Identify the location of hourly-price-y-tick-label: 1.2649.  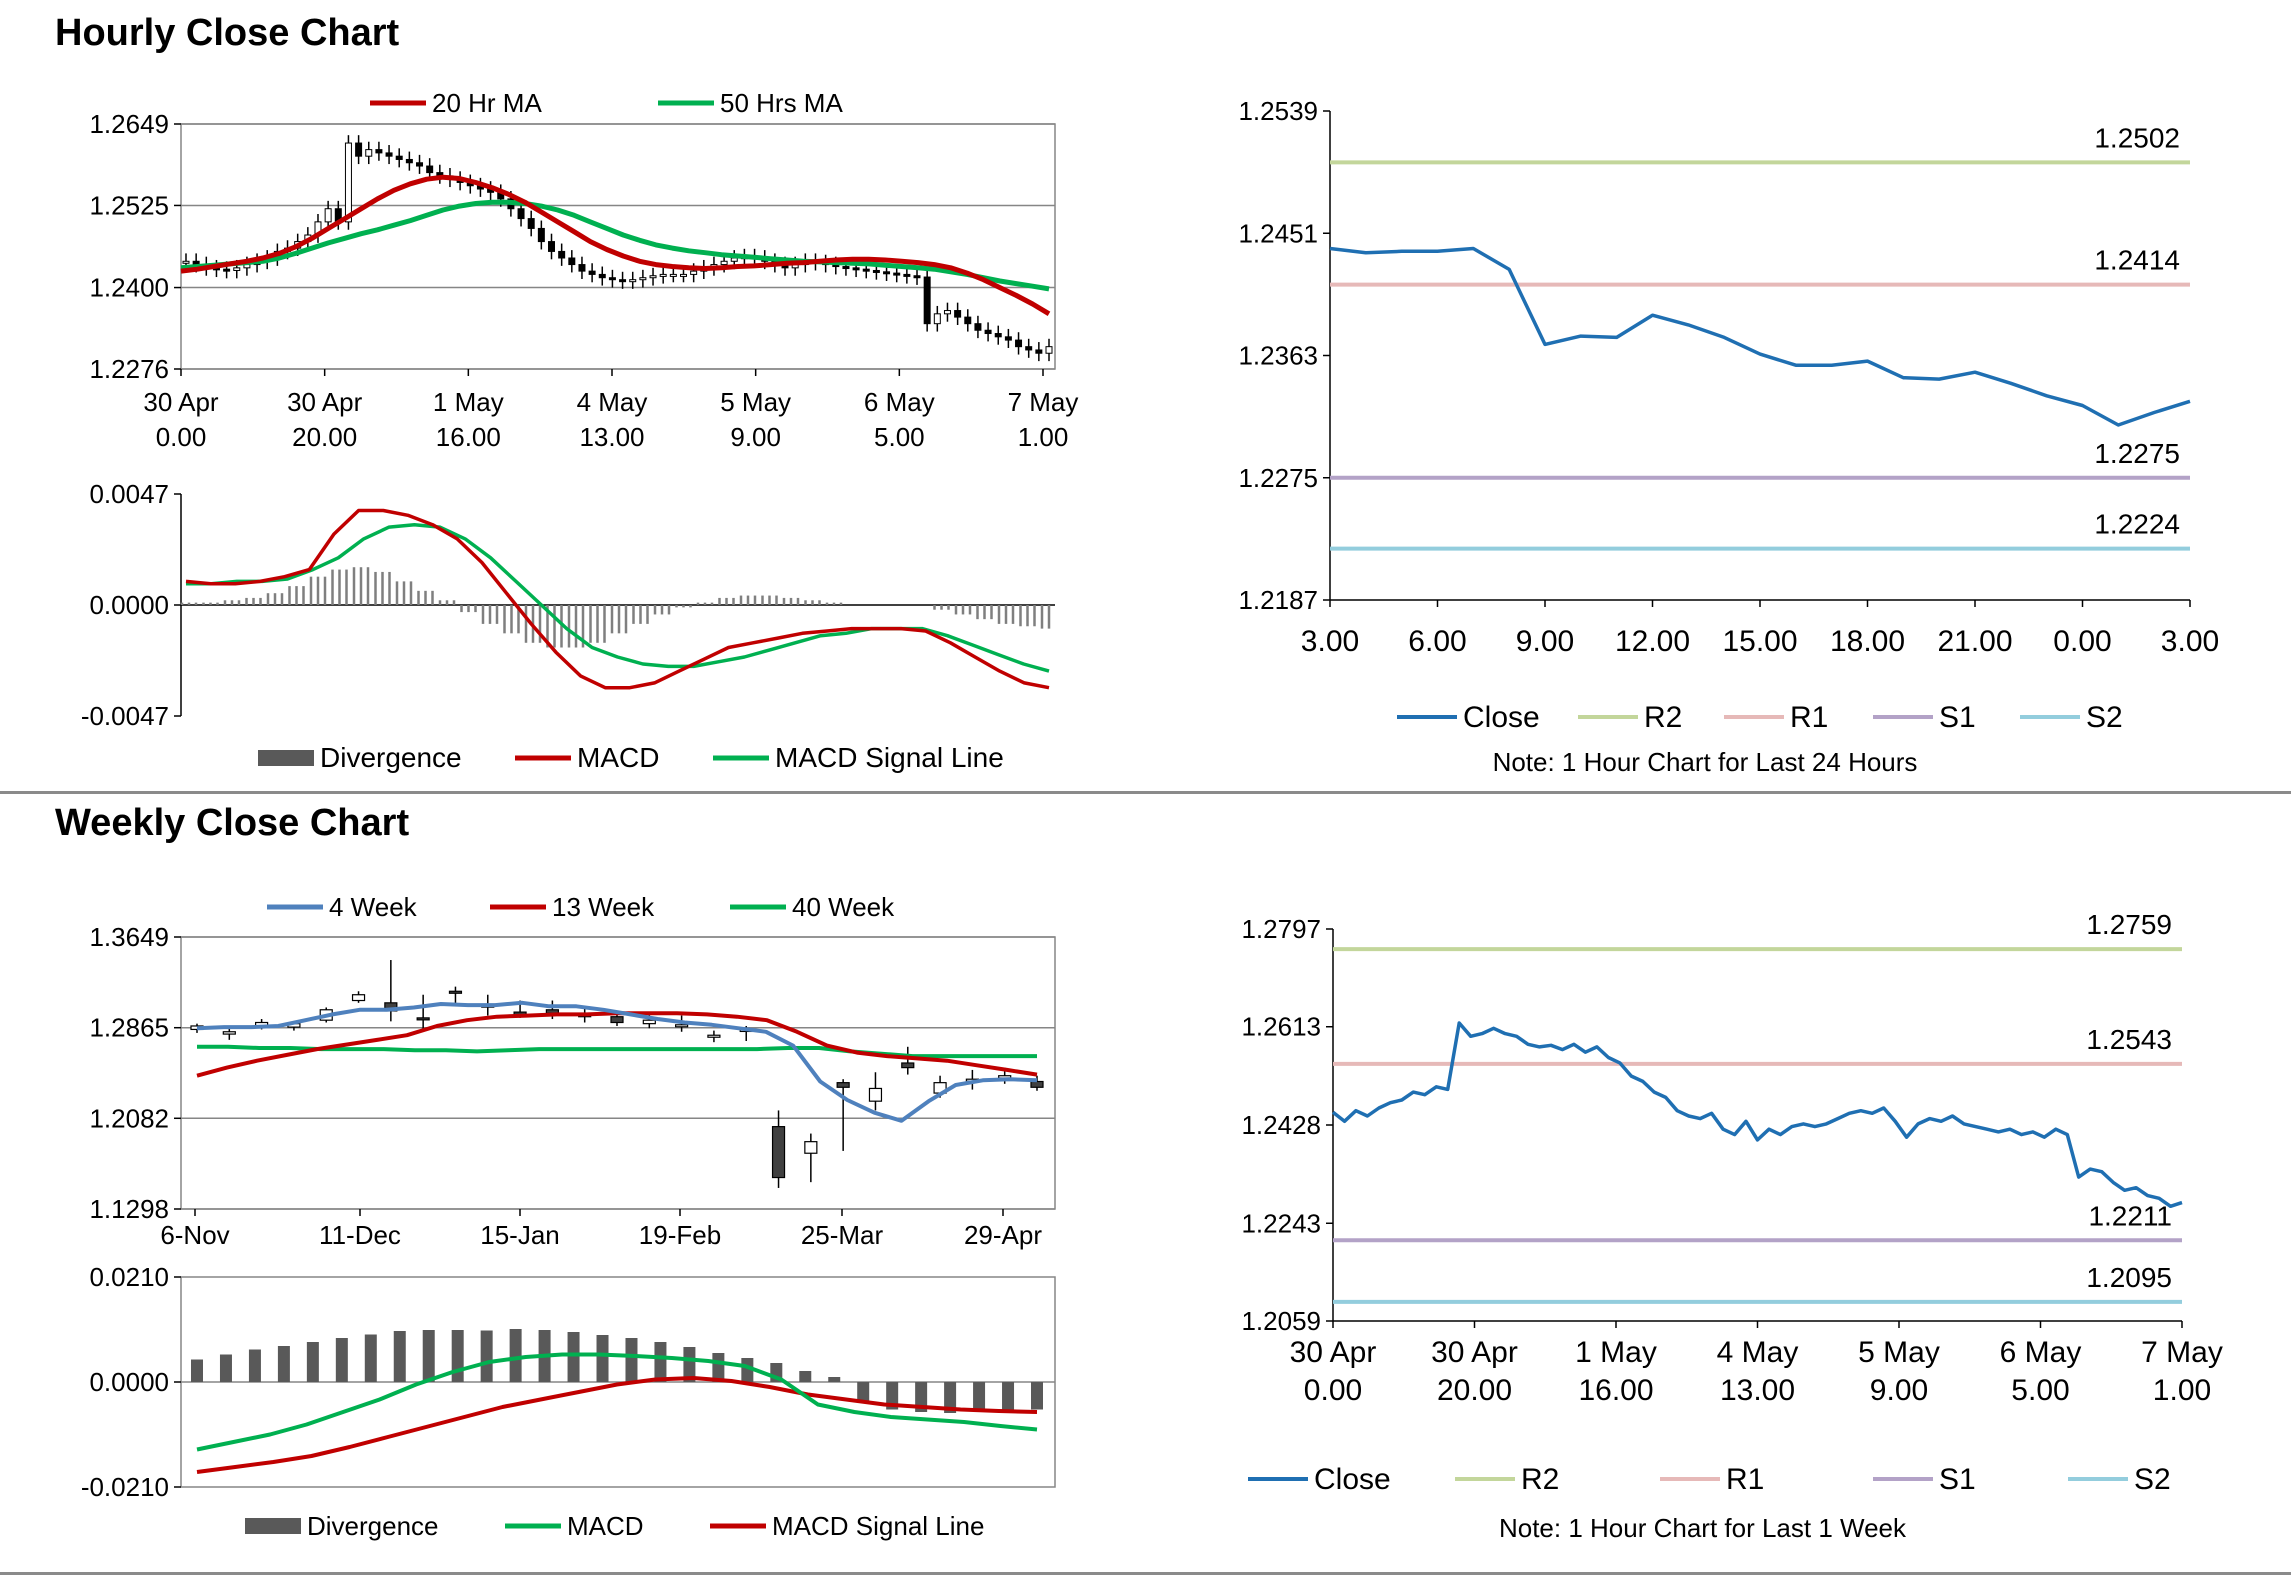
(129, 124).